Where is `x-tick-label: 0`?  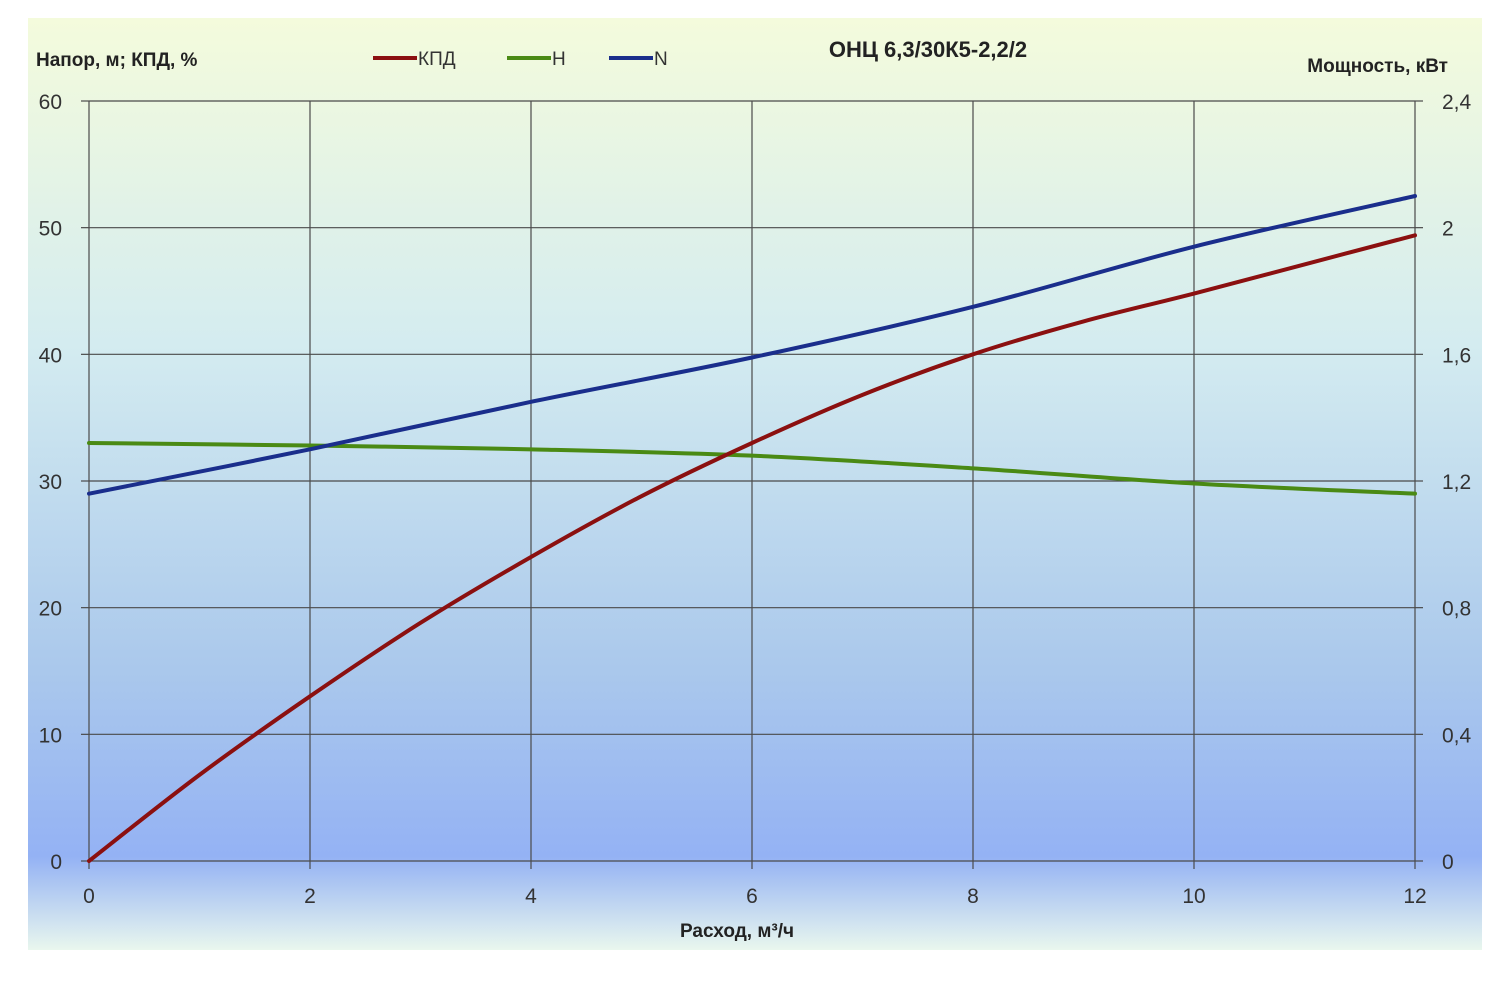
x-tick-label: 0 is located at coordinates (89, 896).